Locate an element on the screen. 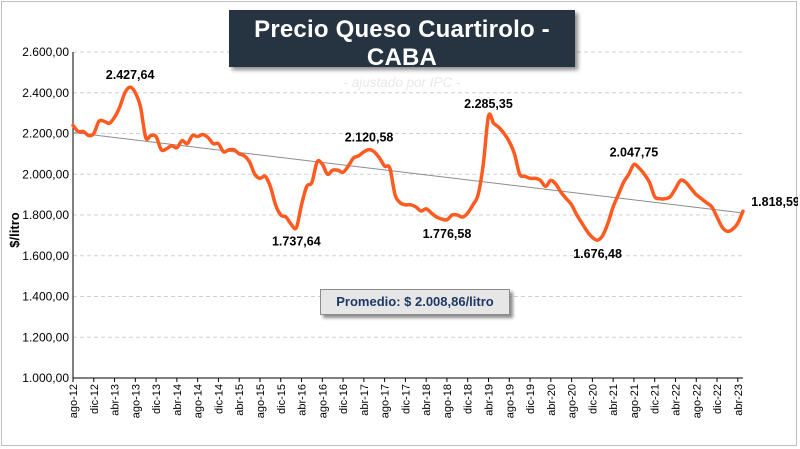  x-tick-label: dic-17 is located at coordinates (406, 399).